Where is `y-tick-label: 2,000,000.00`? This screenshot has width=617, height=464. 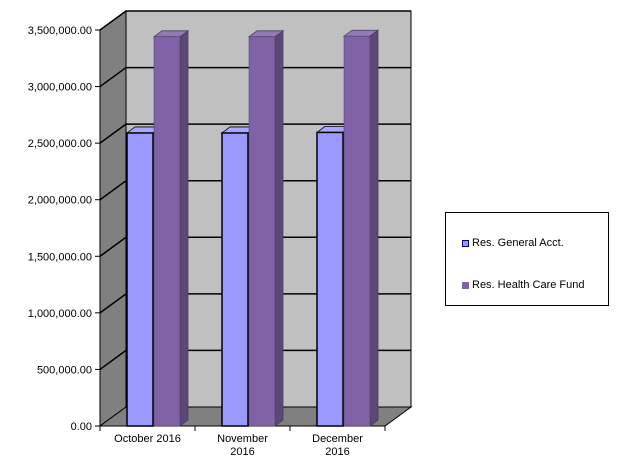
y-tick-label: 2,000,000.00 is located at coordinates (60, 201).